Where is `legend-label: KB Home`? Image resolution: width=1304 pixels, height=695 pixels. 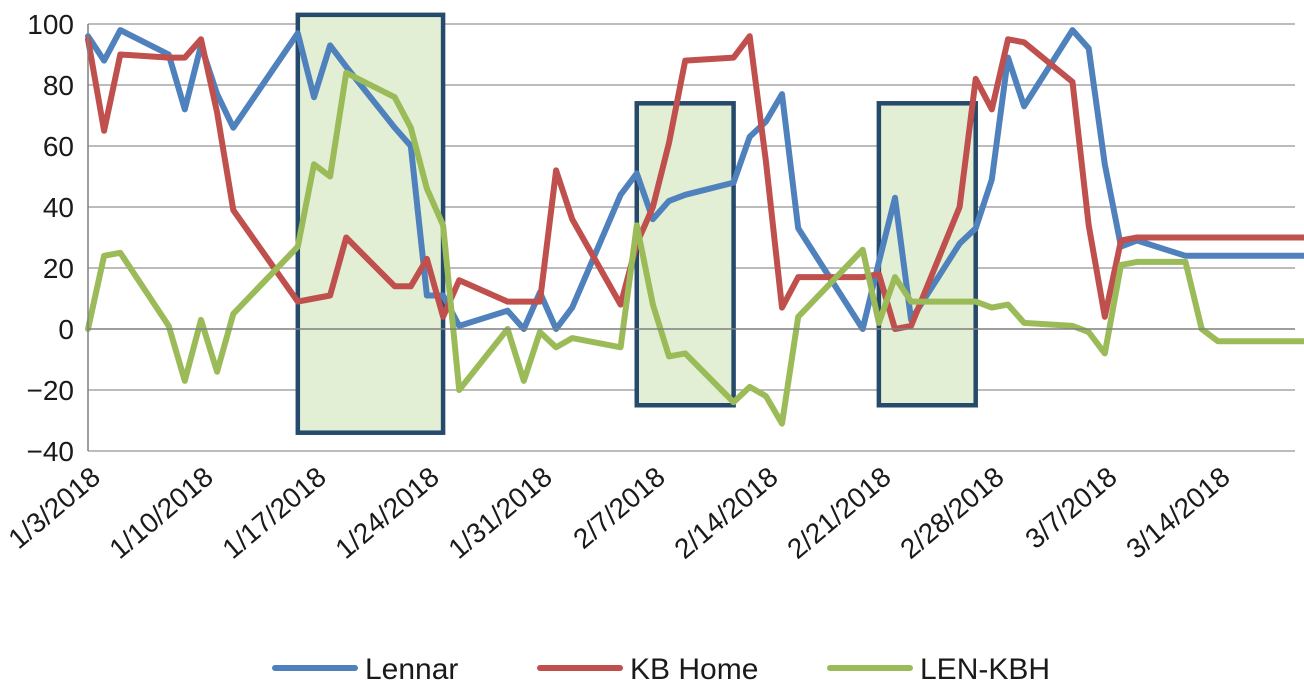 legend-label: KB Home is located at coordinates (694, 669).